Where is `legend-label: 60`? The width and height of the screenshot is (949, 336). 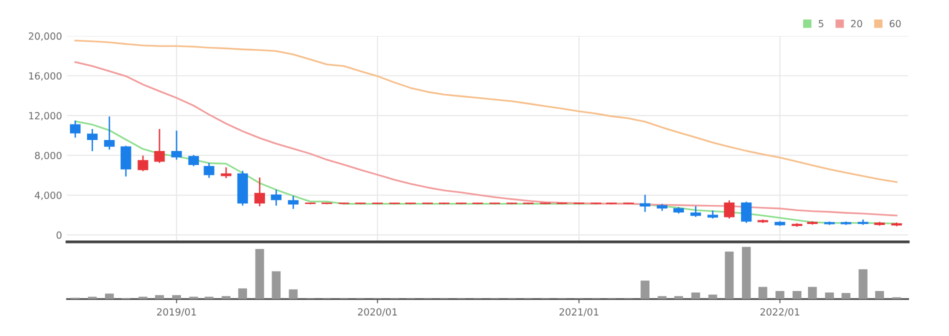
legend-label: 60 is located at coordinates (895, 24).